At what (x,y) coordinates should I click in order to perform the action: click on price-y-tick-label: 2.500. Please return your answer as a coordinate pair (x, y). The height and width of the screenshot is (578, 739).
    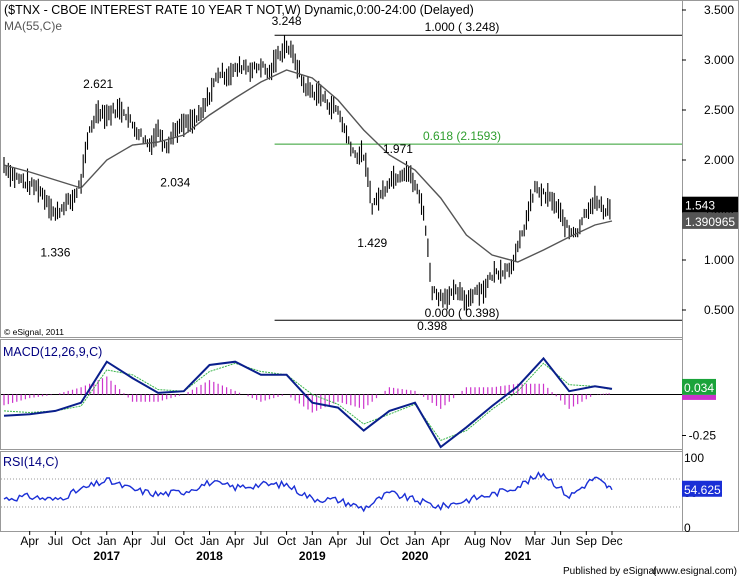
    Looking at the image, I should click on (719, 110).